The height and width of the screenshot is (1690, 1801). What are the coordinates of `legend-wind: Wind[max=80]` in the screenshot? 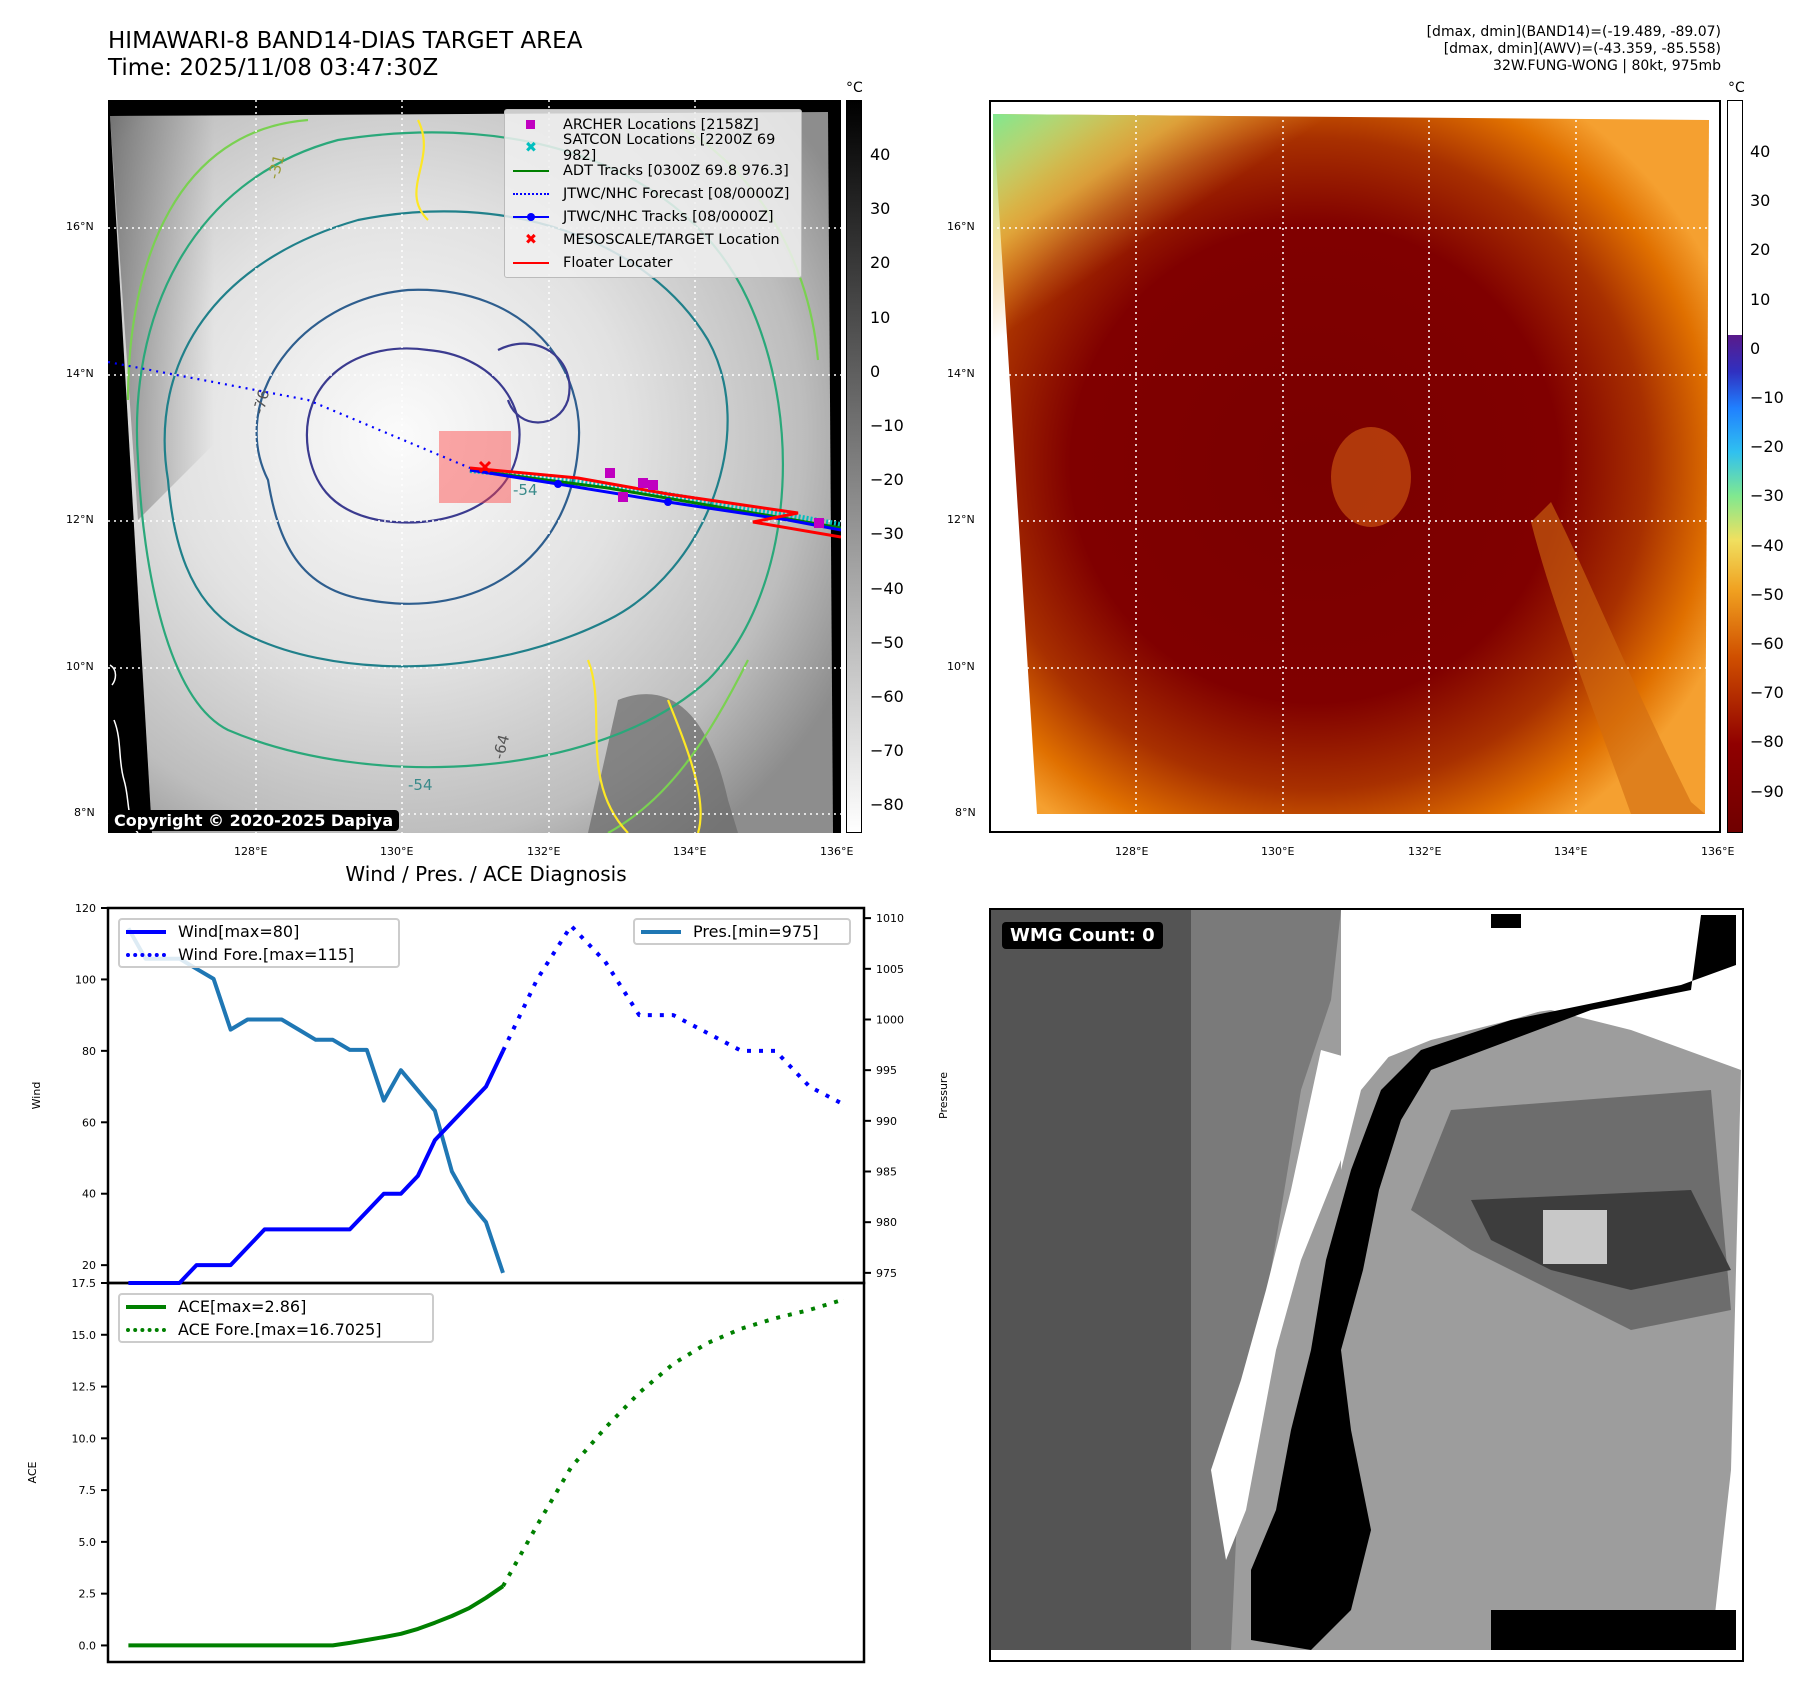 It's located at (259, 931).